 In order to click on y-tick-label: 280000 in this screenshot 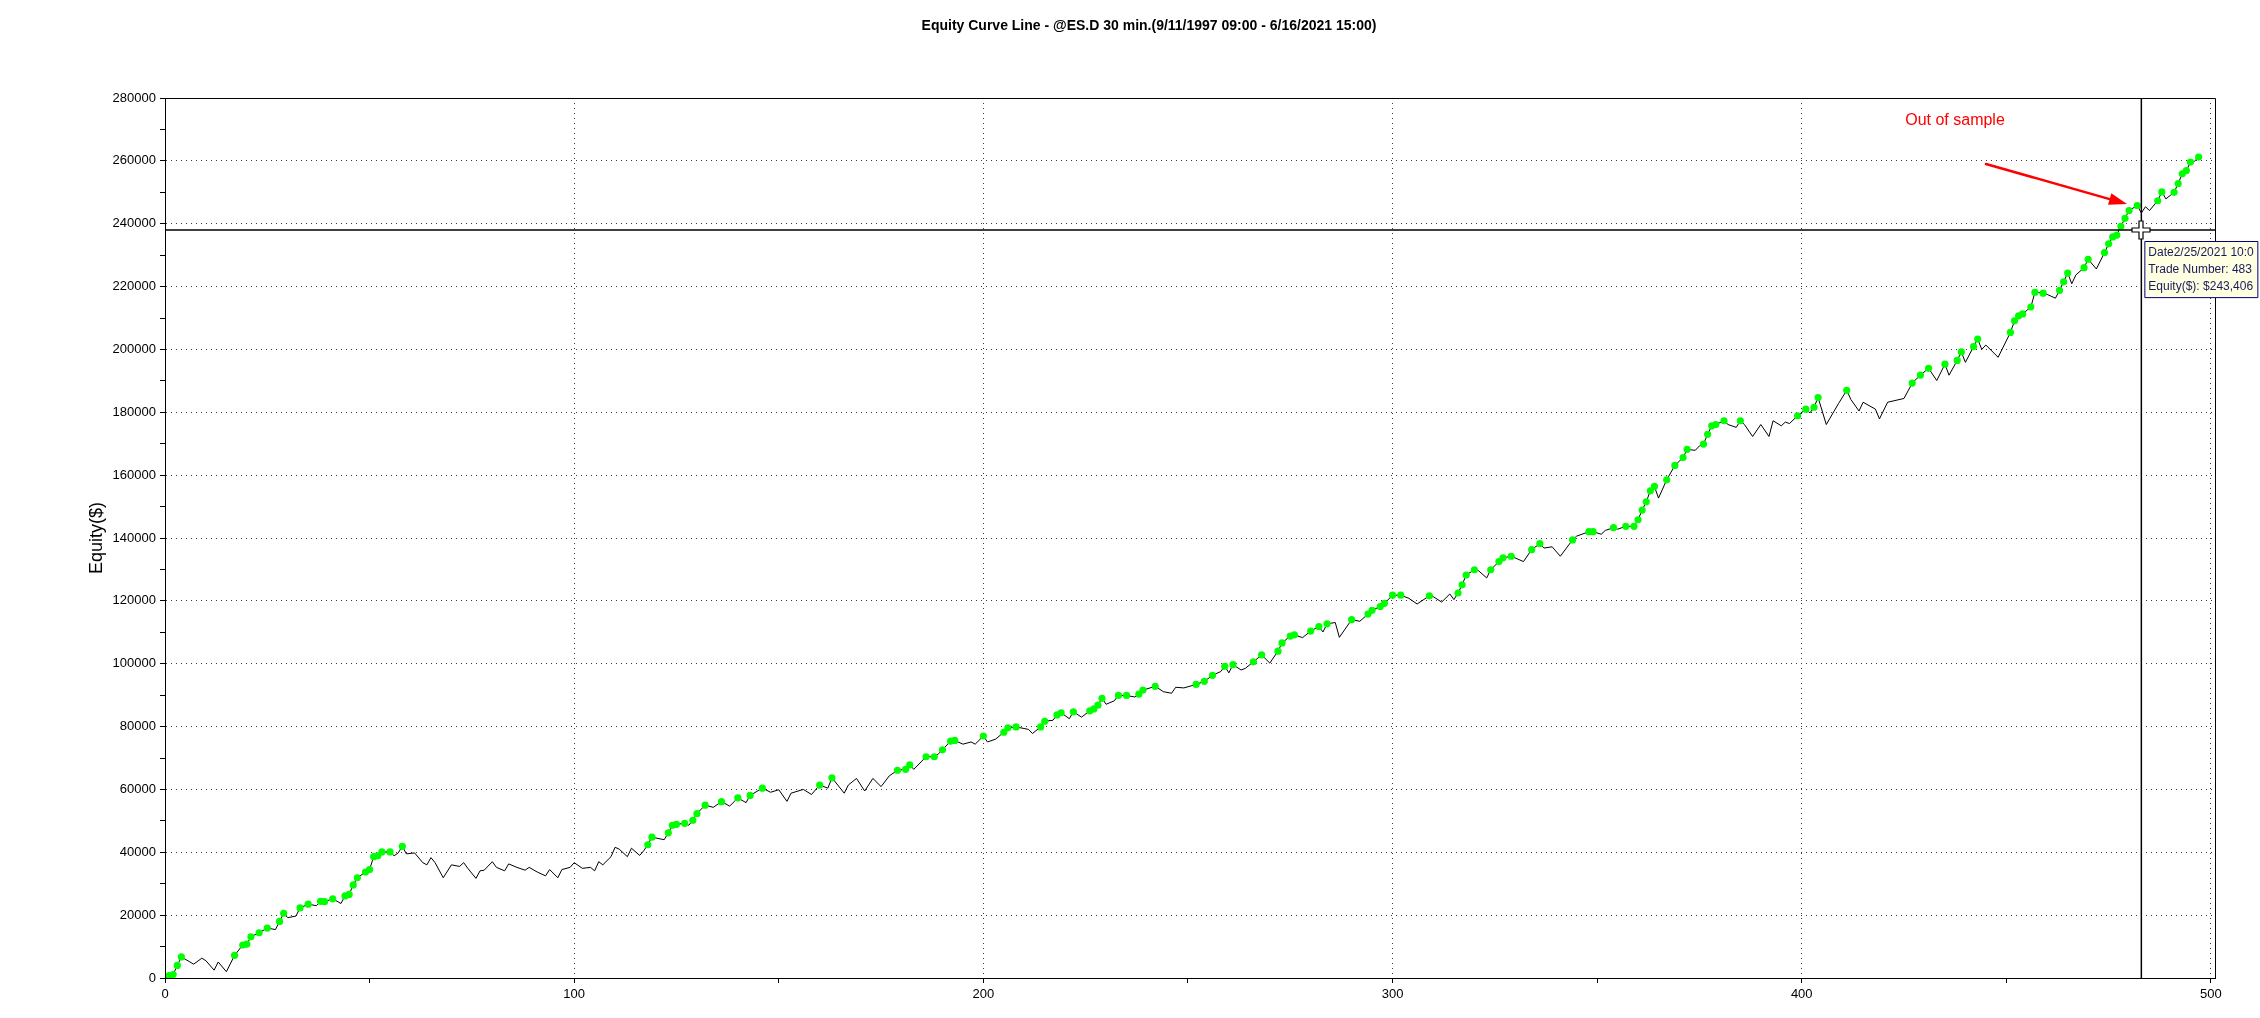, I will do `click(134, 97)`.